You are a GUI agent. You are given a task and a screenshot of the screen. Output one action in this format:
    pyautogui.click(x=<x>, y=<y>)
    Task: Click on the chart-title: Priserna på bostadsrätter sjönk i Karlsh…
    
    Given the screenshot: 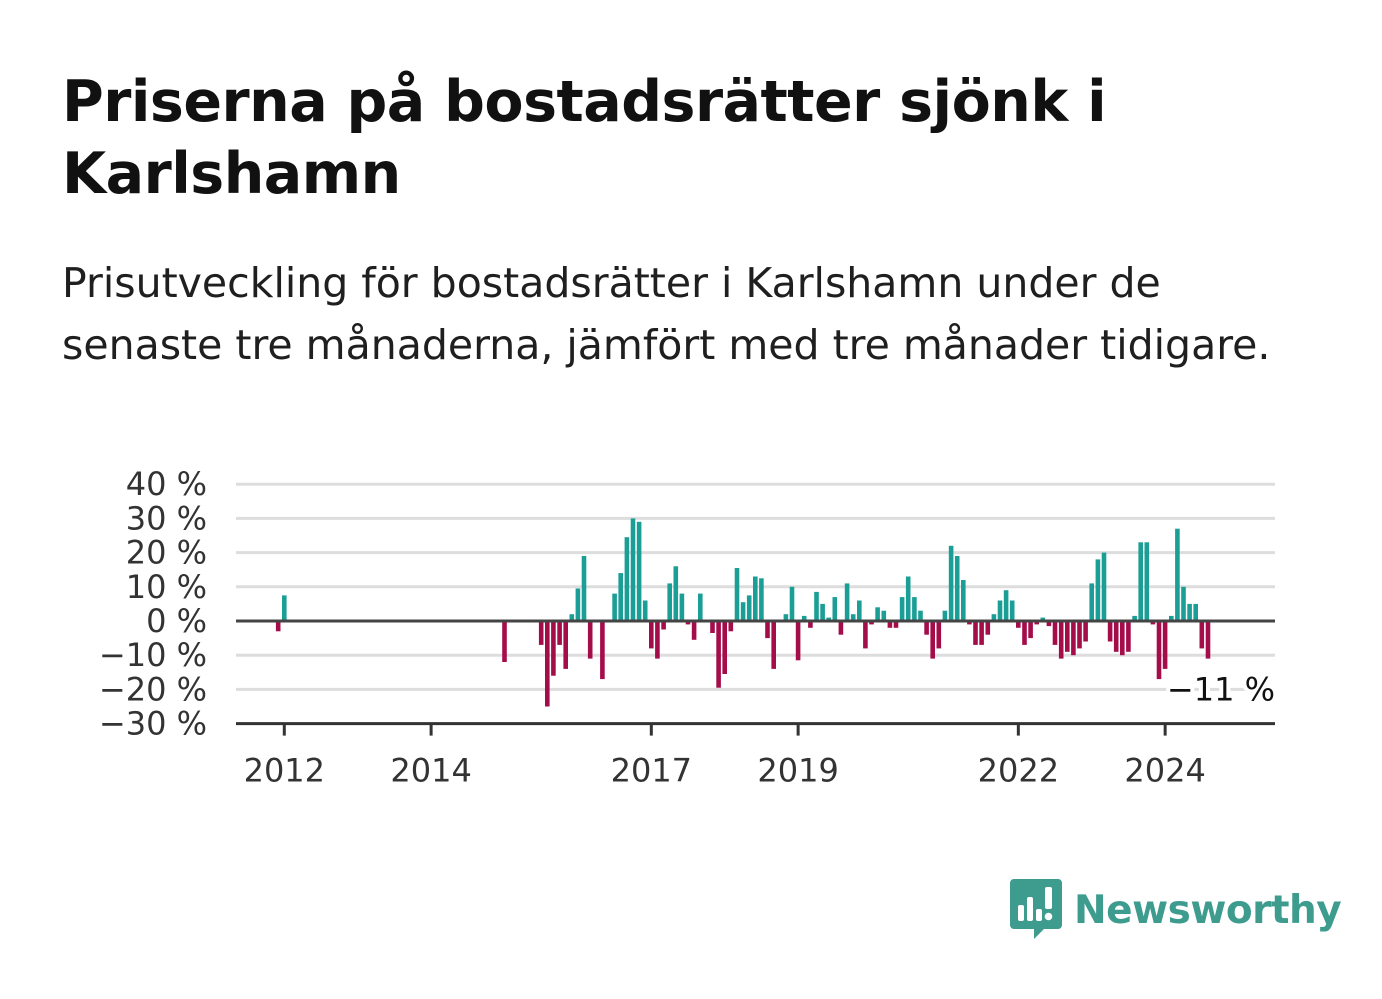 What is the action you would take?
    pyautogui.click(x=584, y=138)
    